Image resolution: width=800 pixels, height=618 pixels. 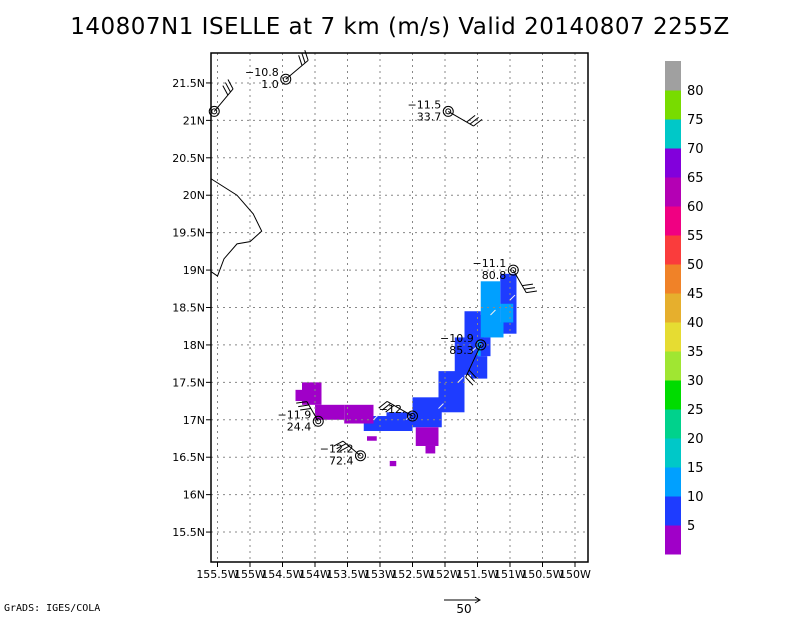 I want to click on colorbar: 5 10 15 20 25 30 35 40 45 50 55 60 65 70 75 80, so click(x=684, y=308).